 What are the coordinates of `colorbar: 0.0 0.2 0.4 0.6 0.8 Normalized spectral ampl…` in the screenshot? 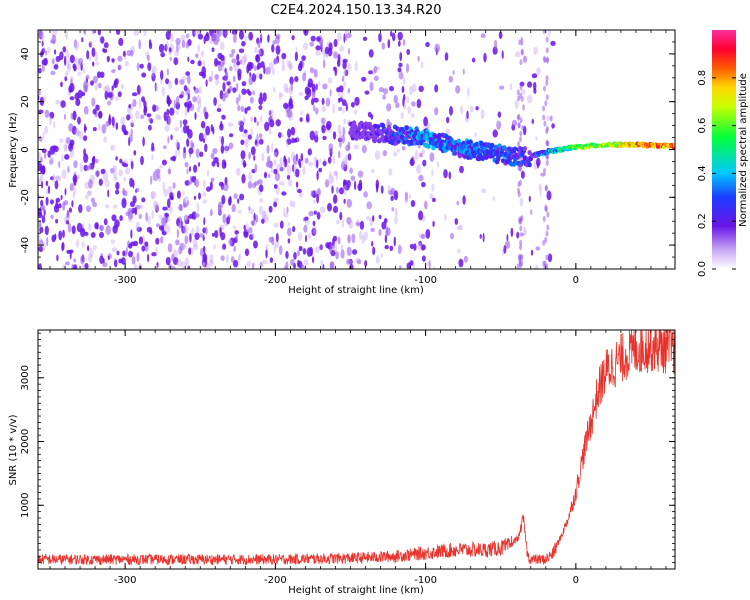 It's located at (723, 153).